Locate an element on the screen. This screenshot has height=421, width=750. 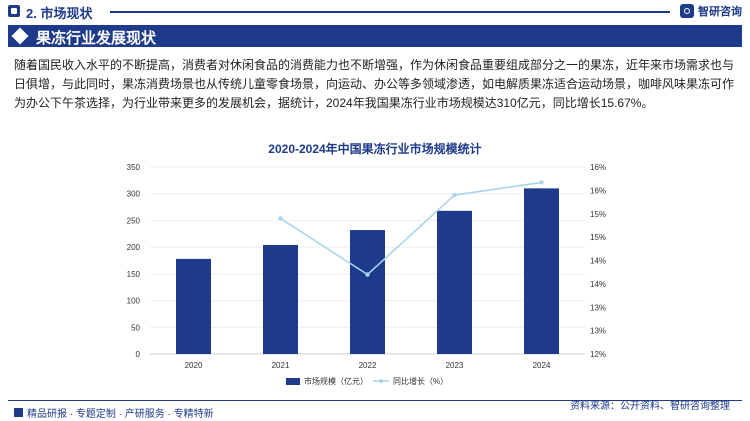
brand: 智研咨询 is located at coordinates (711, 11).